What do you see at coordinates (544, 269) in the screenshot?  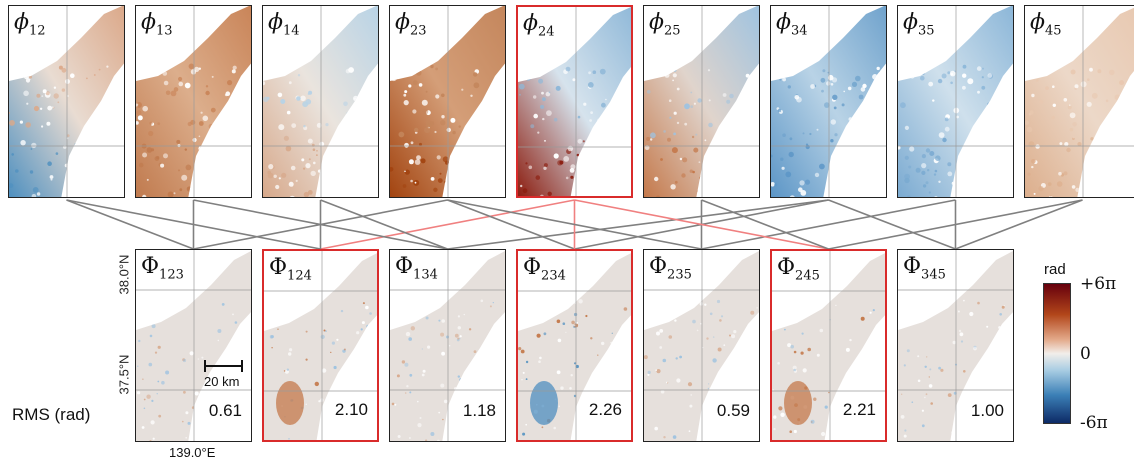 I see `panel-label: Φ234` at bounding box center [544, 269].